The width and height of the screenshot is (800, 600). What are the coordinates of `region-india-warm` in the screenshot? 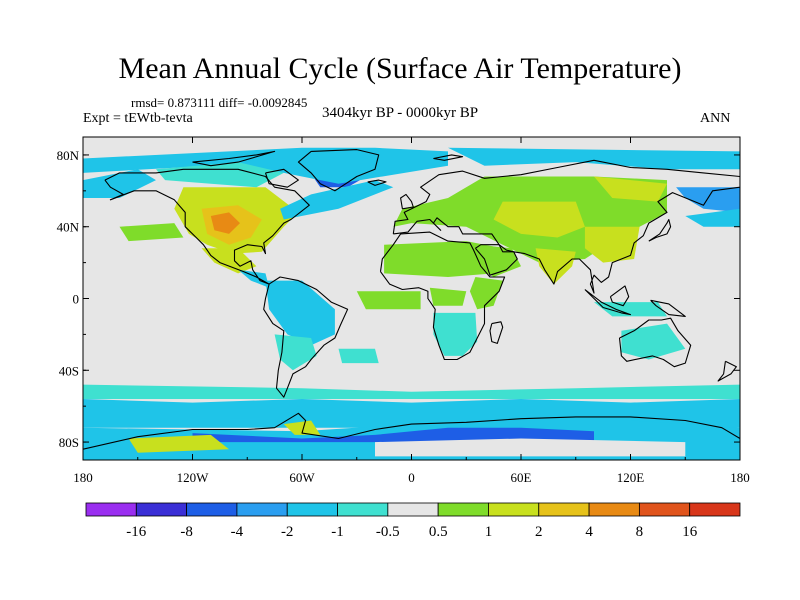 It's located at (555, 266).